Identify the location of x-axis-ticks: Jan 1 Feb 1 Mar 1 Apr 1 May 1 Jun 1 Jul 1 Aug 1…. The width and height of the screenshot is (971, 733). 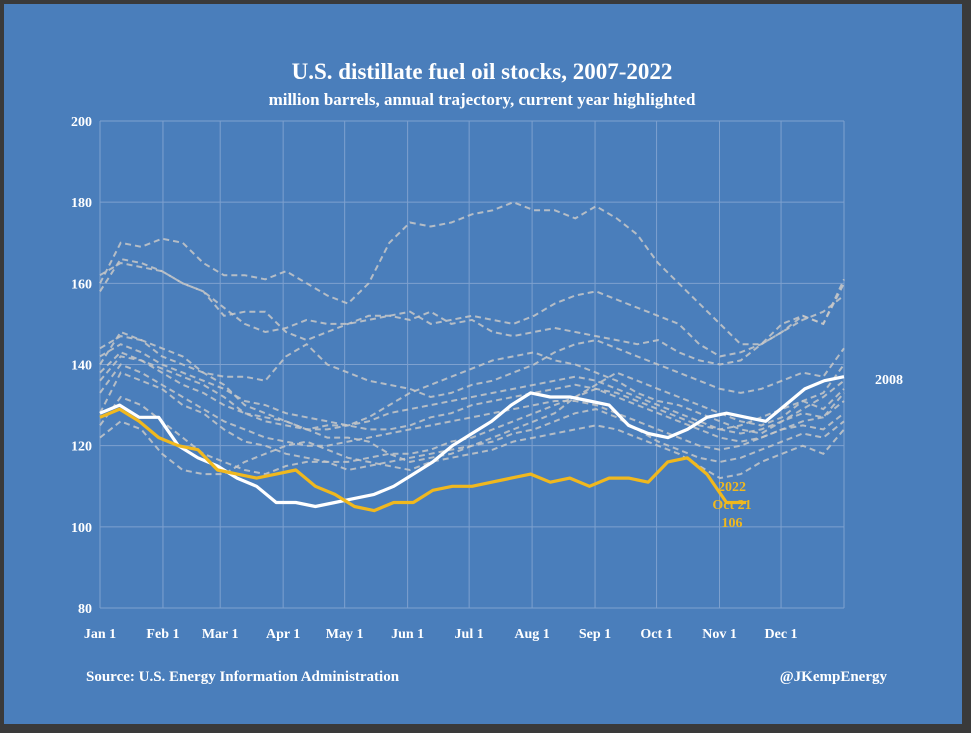
(441, 634).